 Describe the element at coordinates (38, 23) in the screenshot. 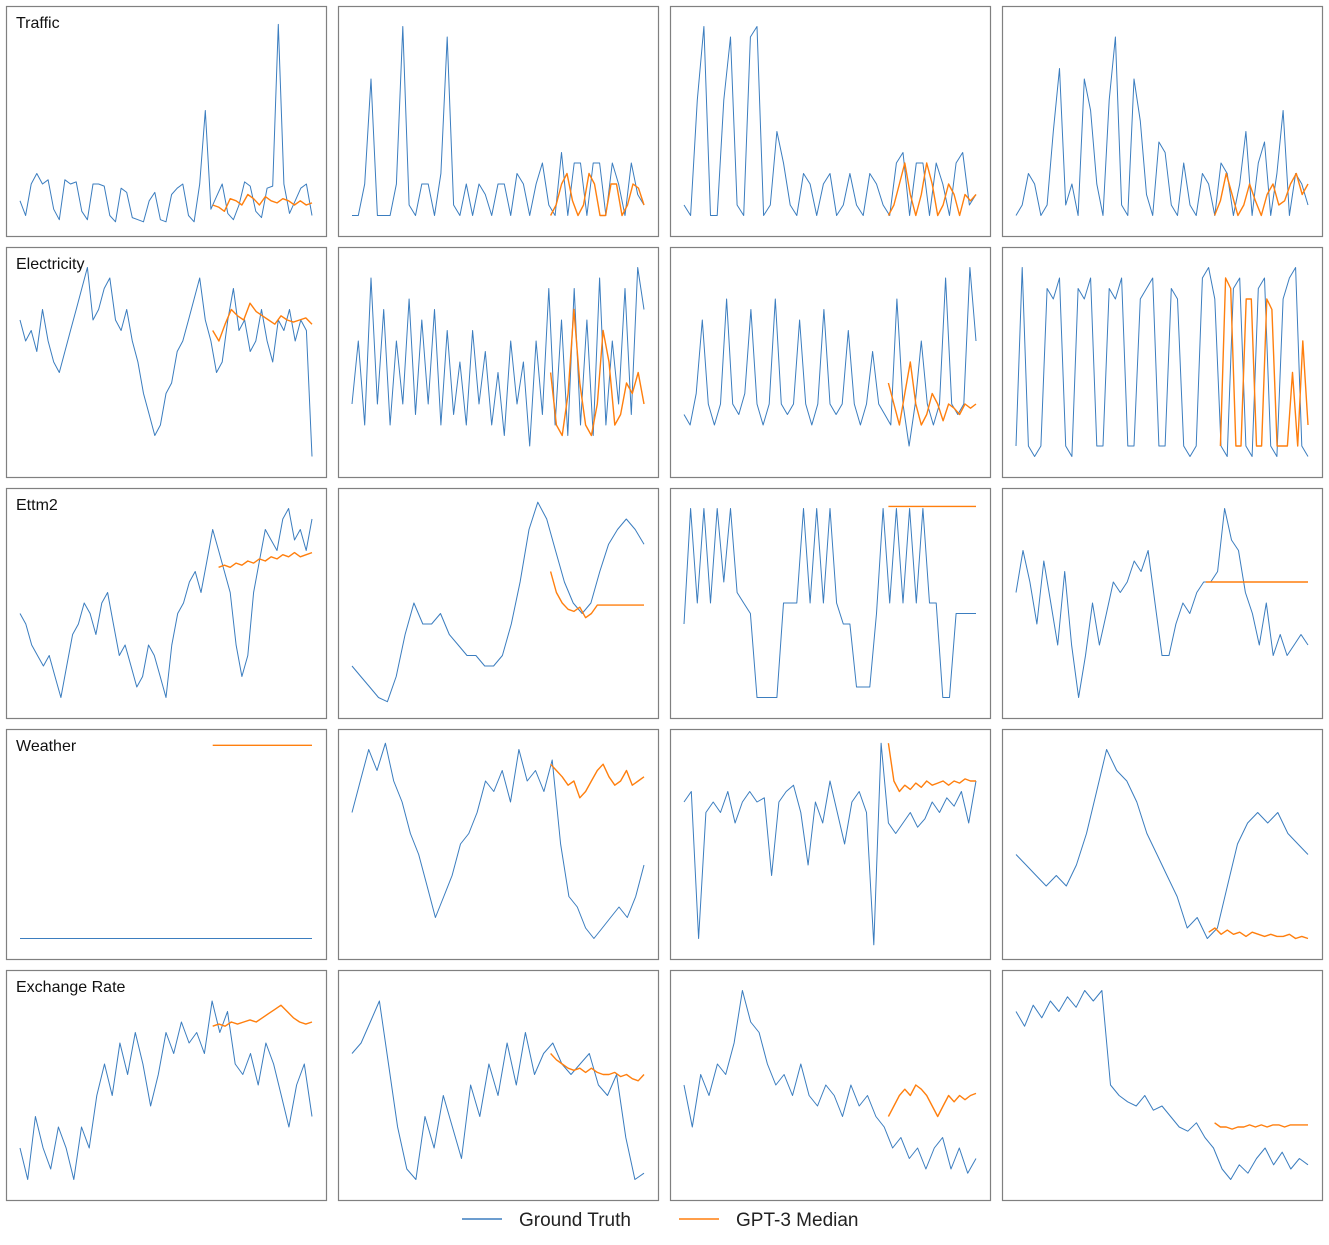

I see `row-label-traffic: Traffic` at that location.